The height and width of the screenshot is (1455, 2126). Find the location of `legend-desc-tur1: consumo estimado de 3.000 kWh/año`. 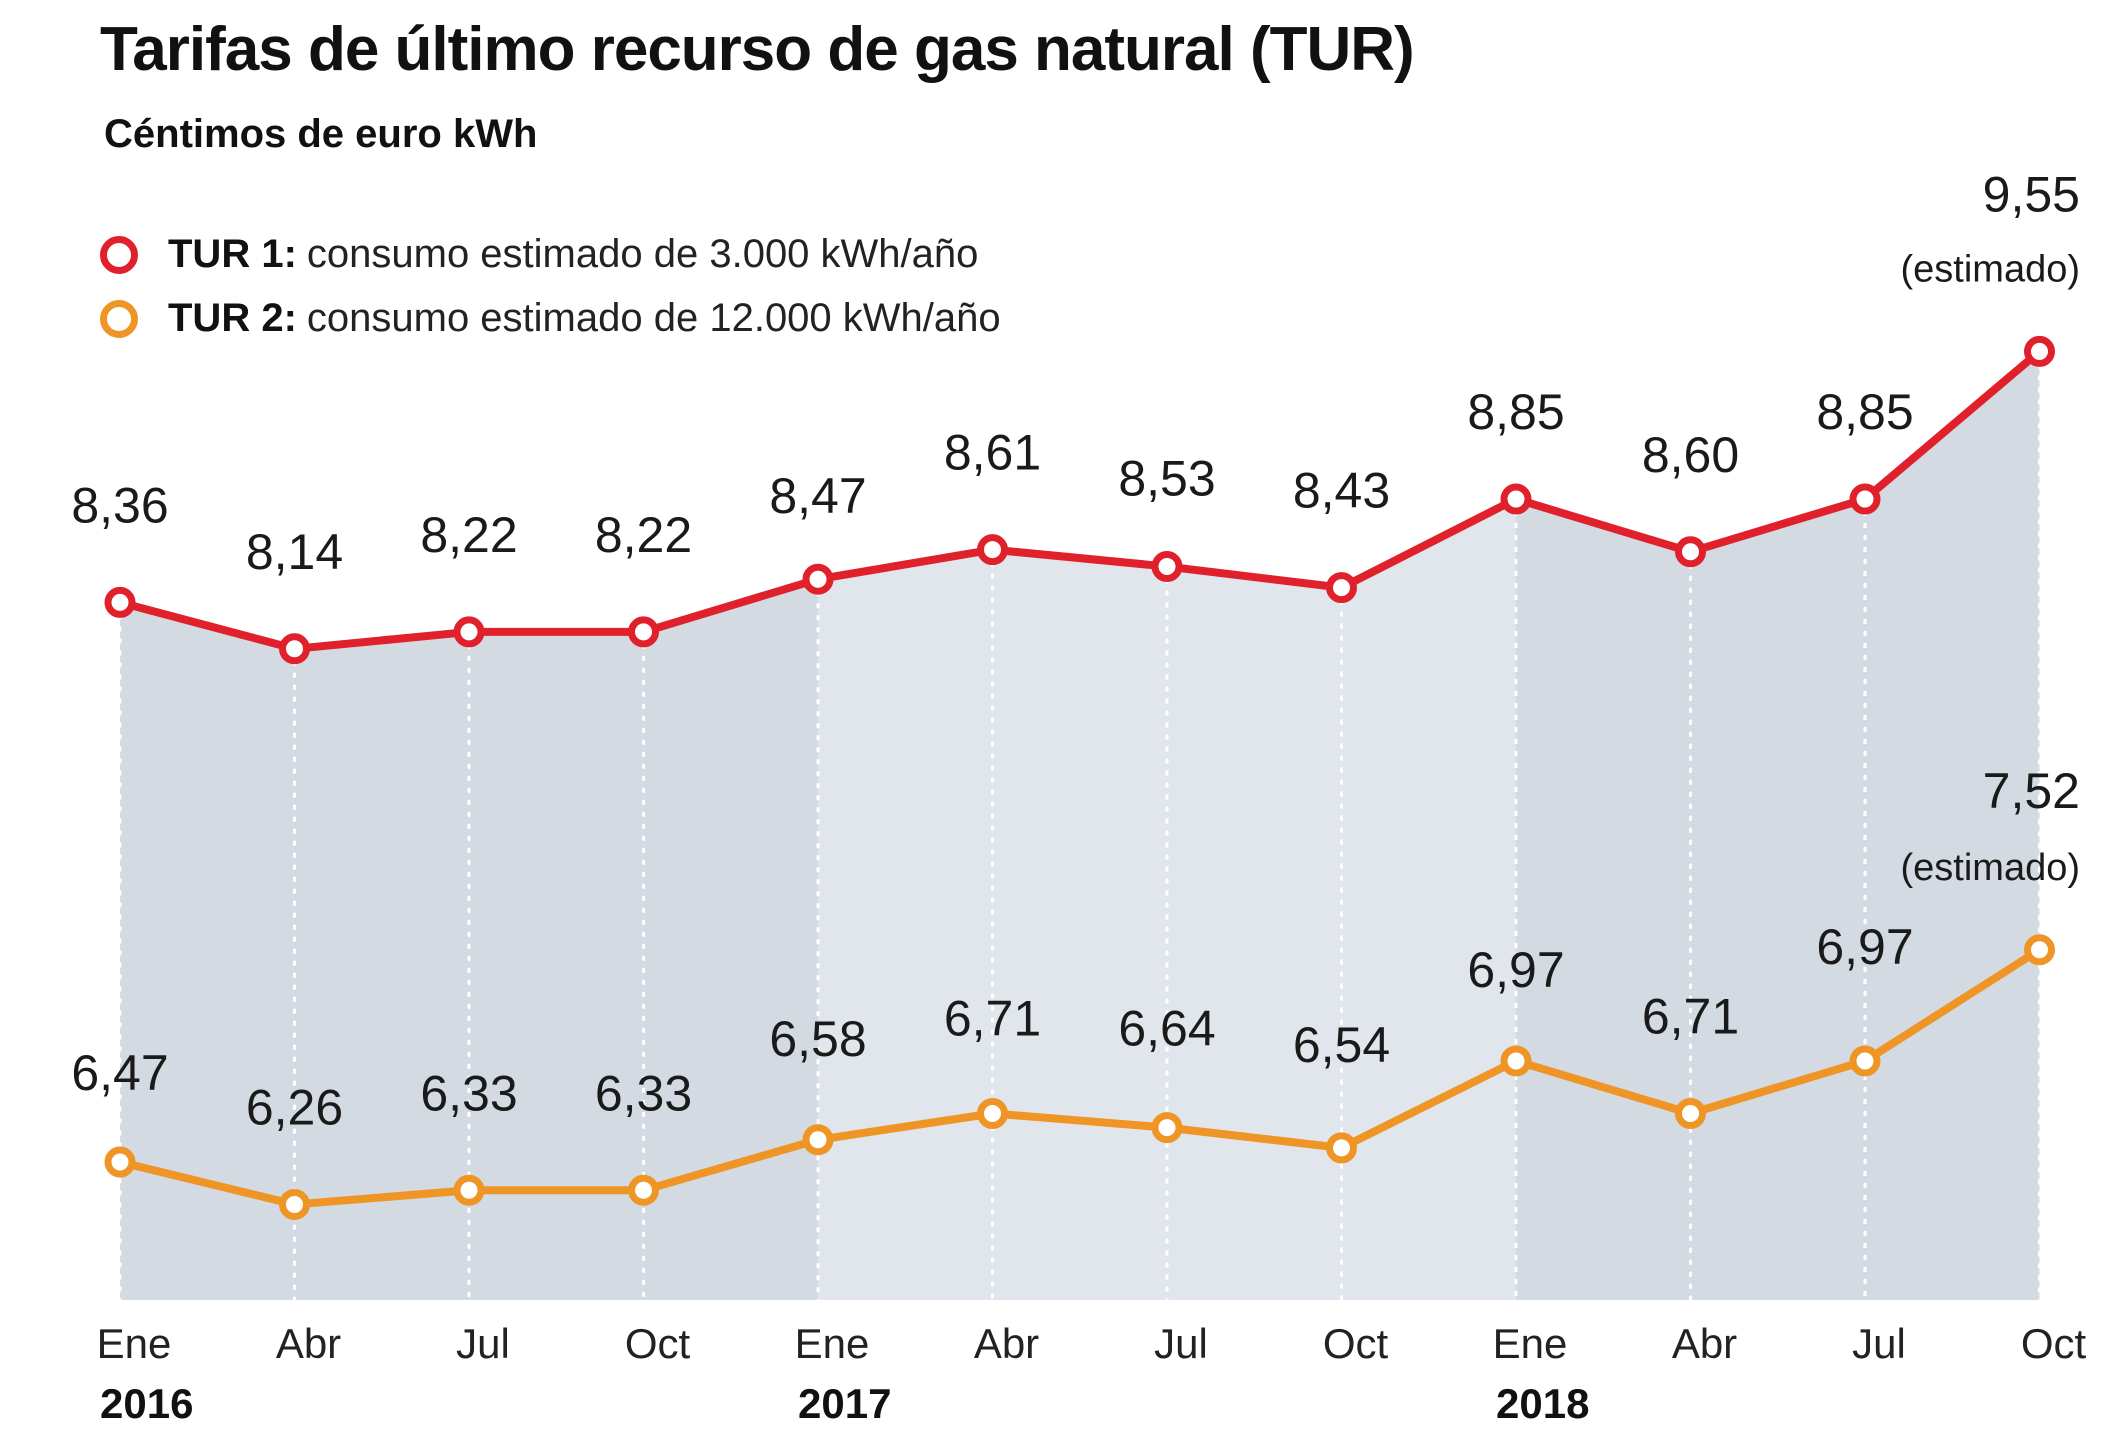

legend-desc-tur1: consumo estimado de 3.000 kWh/año is located at coordinates (642, 254).